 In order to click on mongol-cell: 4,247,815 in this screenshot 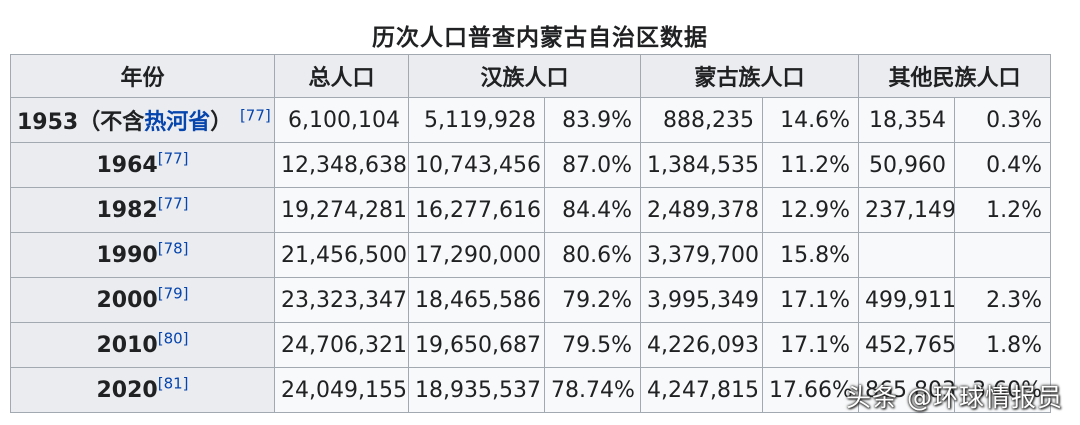, I will do `click(702, 390)`.